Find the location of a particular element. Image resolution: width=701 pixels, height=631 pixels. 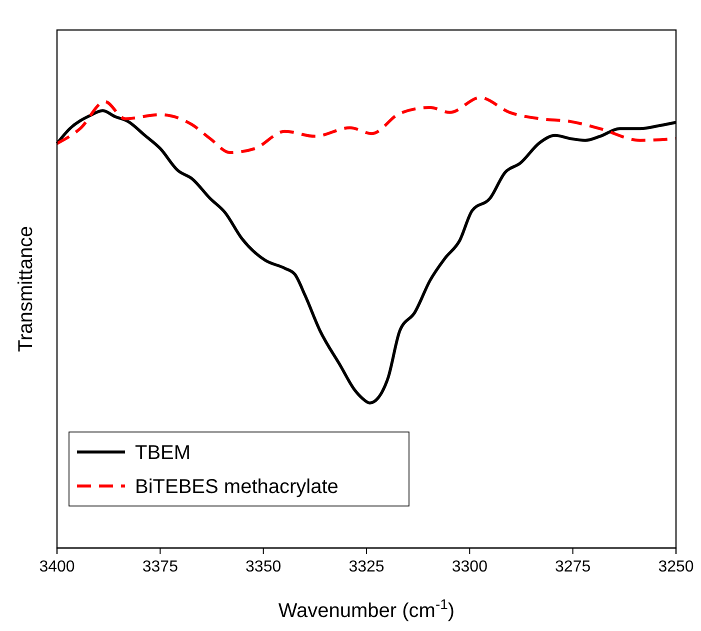

x-tick-label: 3350 is located at coordinates (264, 567).